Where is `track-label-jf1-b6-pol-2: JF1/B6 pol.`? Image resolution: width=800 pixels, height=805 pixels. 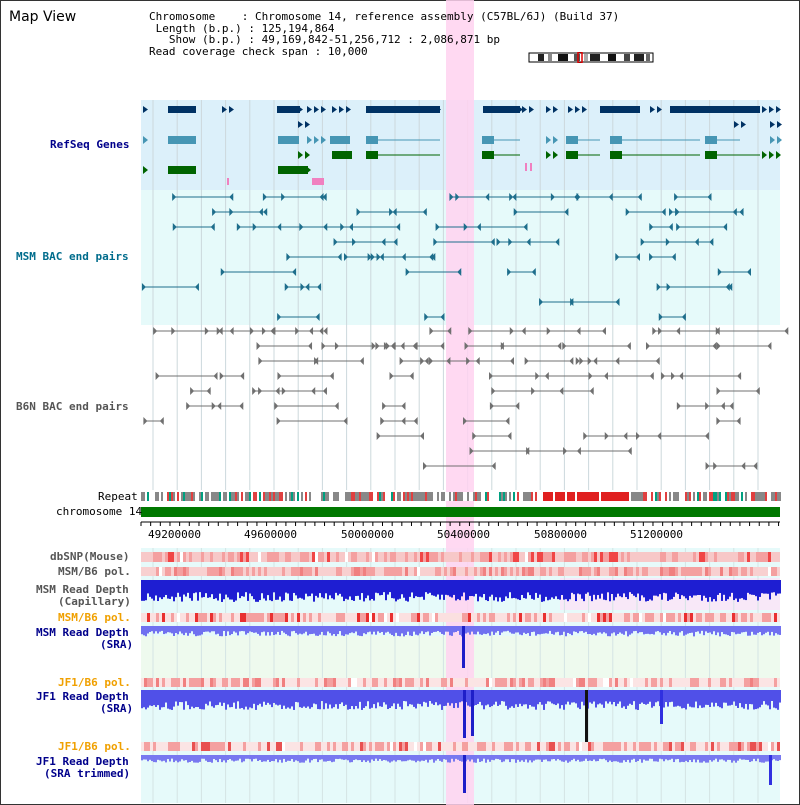 track-label-jf1-b6-pol-2: JF1/B6 pol. is located at coordinates (94, 746).